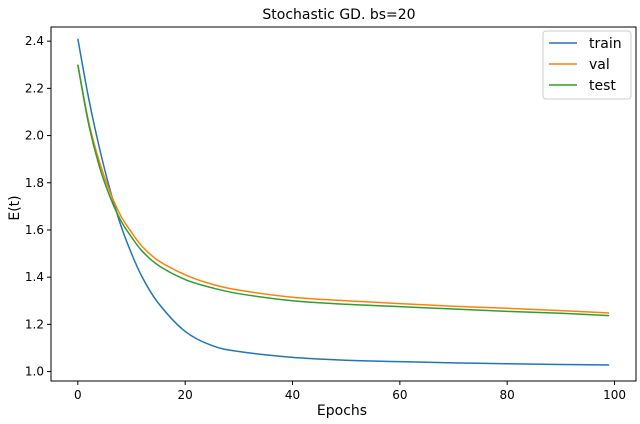 The width and height of the screenshot is (640, 424). Describe the element at coordinates (605, 44) in the screenshot. I see `legend-label-train: train` at that location.